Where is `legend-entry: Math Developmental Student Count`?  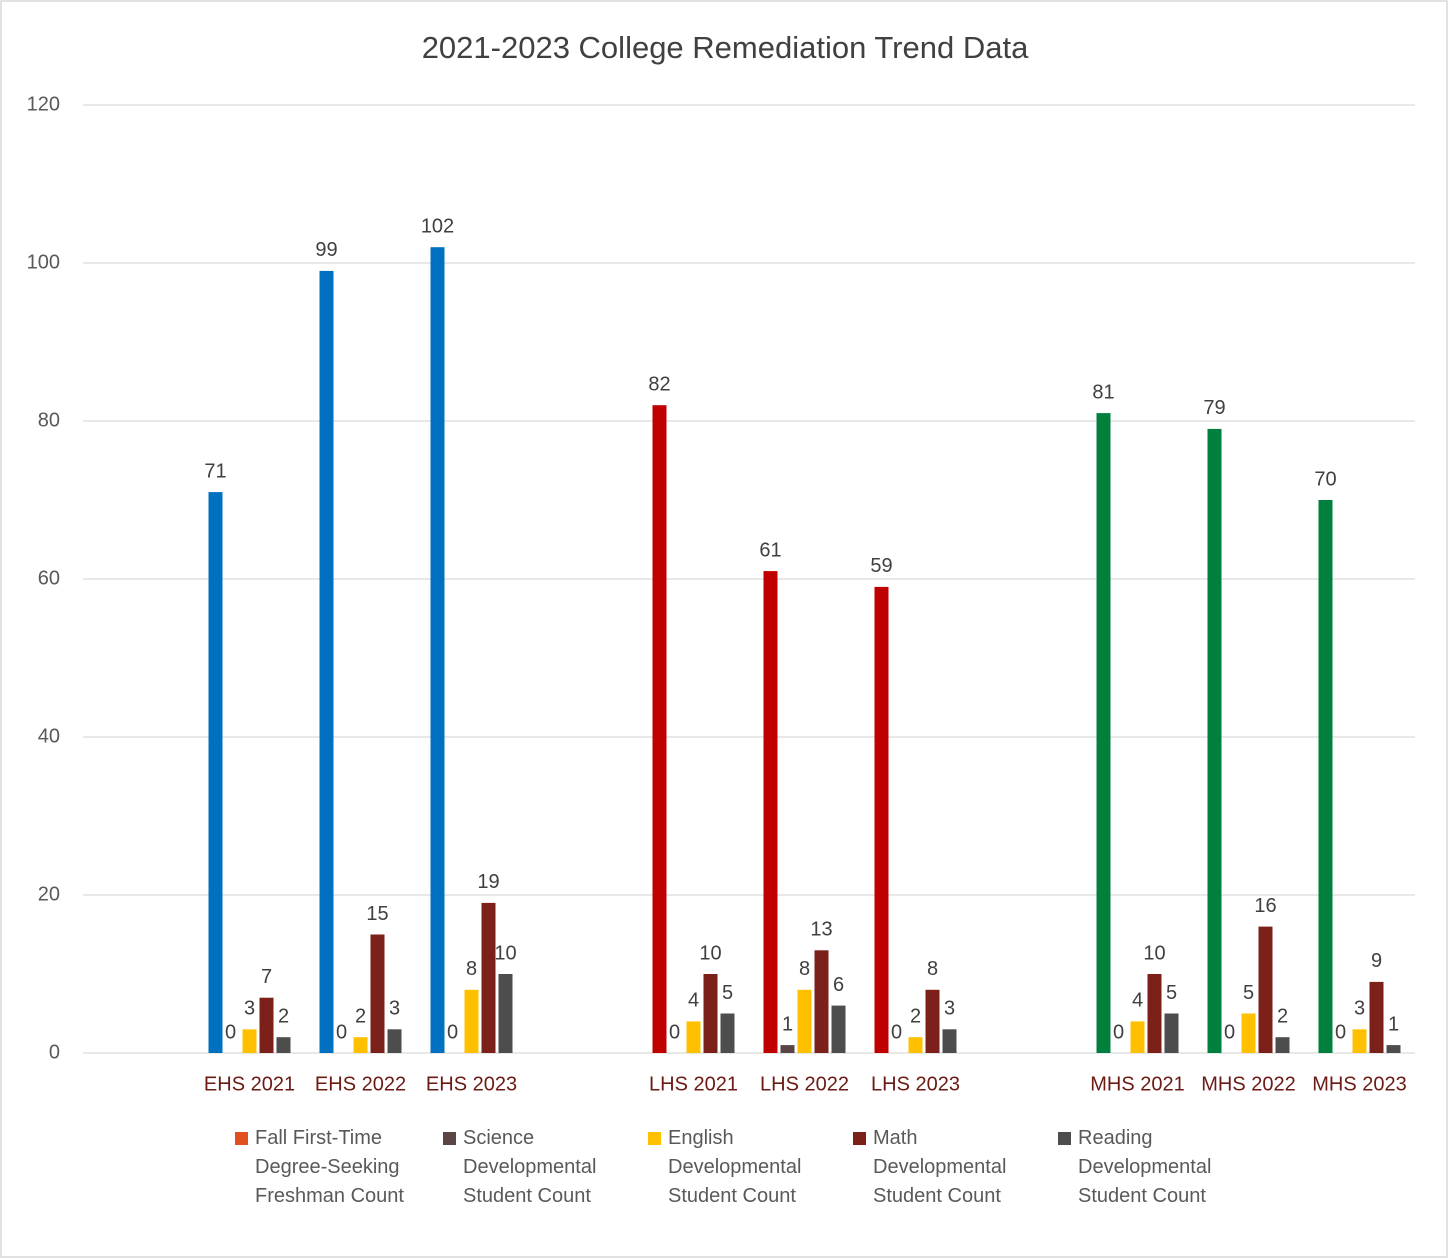 legend-entry: Math Developmental Student Count is located at coordinates (950, 1167).